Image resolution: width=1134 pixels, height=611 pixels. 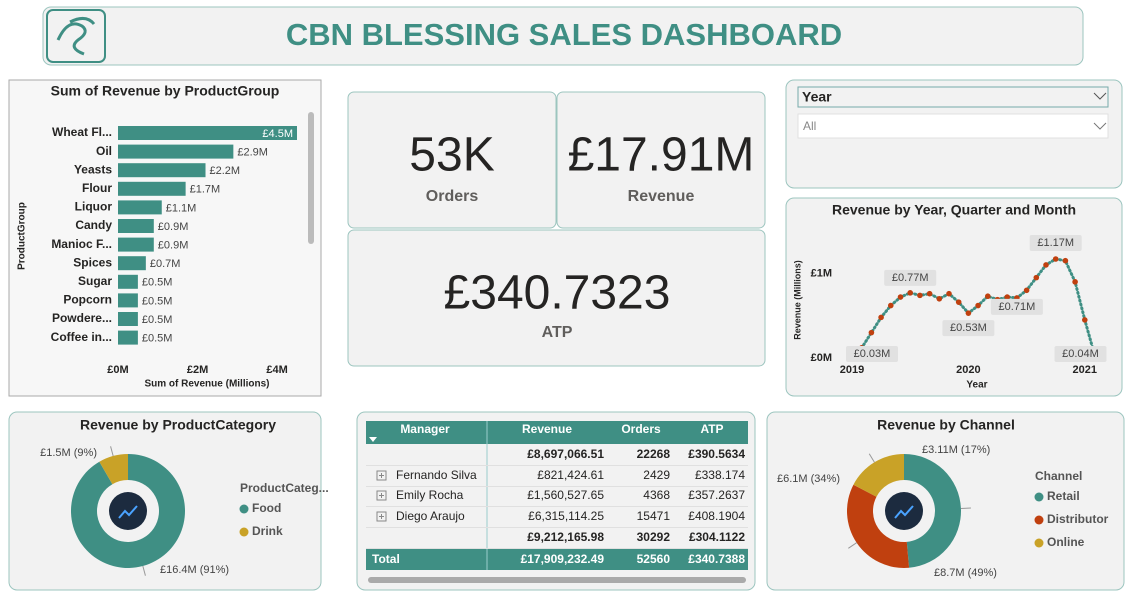 What do you see at coordinates (872, 354) in the screenshot?
I see `data-label: £0.03M` at bounding box center [872, 354].